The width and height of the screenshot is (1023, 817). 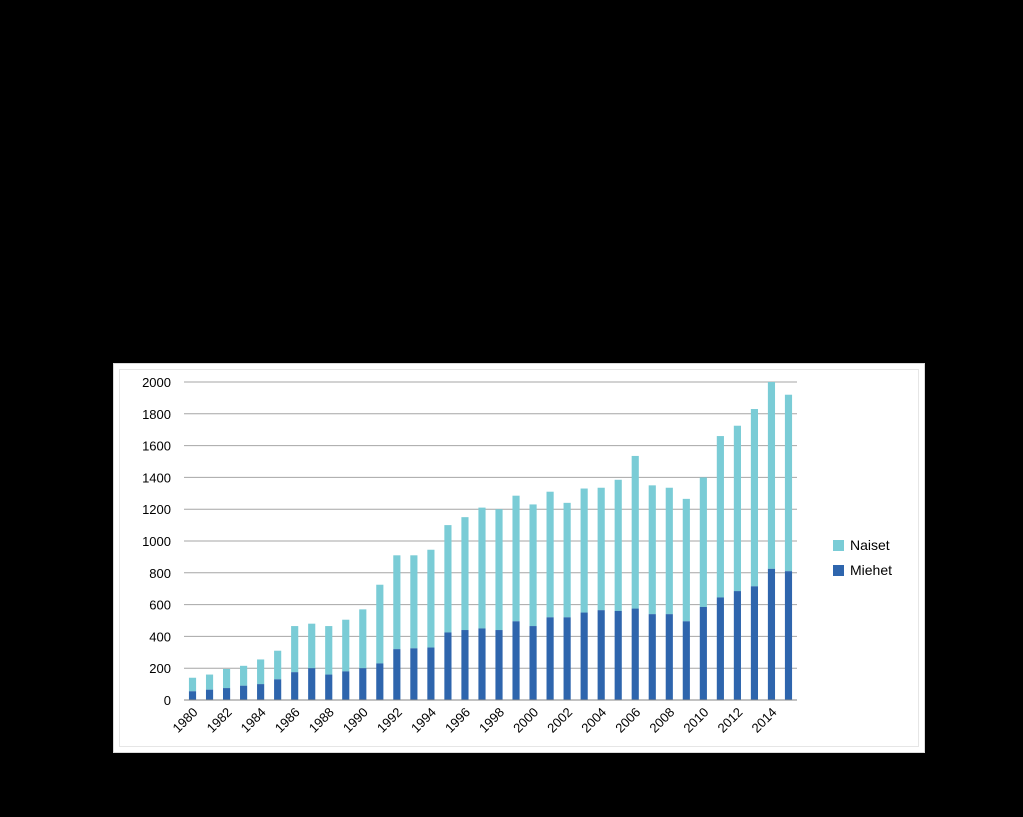 What do you see at coordinates (160, 636) in the screenshot?
I see `y-tick-label: 400` at bounding box center [160, 636].